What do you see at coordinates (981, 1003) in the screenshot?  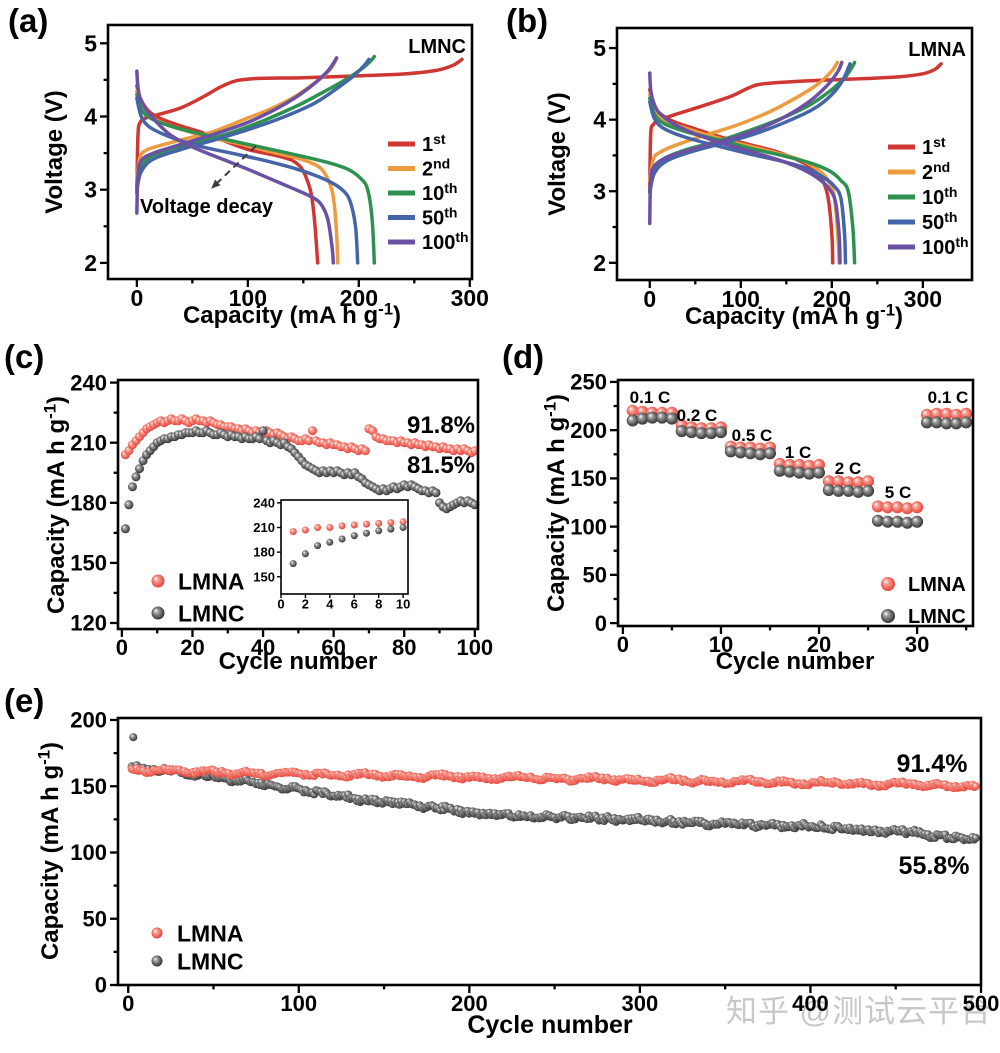 I see `x-tick-label: 500` at bounding box center [981, 1003].